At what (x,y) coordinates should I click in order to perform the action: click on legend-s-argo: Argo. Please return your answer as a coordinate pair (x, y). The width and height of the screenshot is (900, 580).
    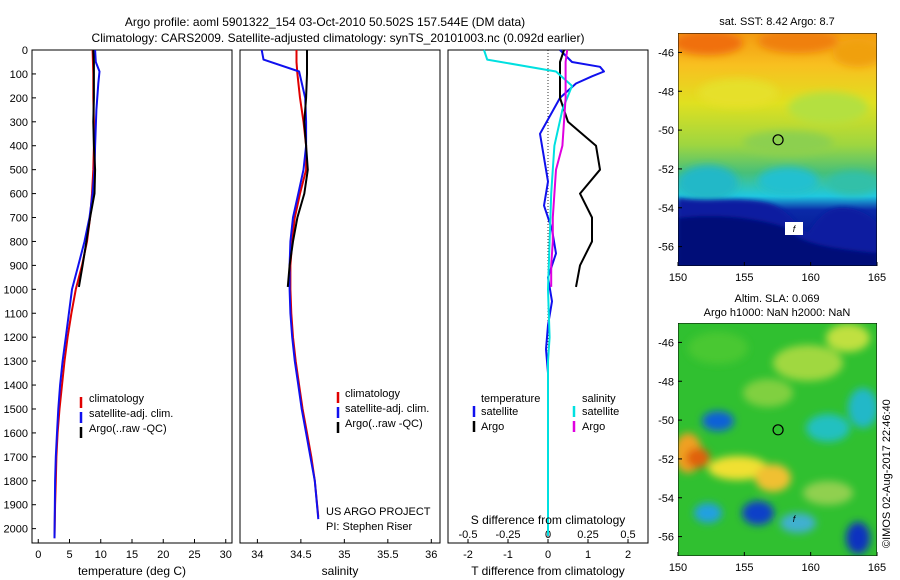
    Looking at the image, I should click on (593, 427).